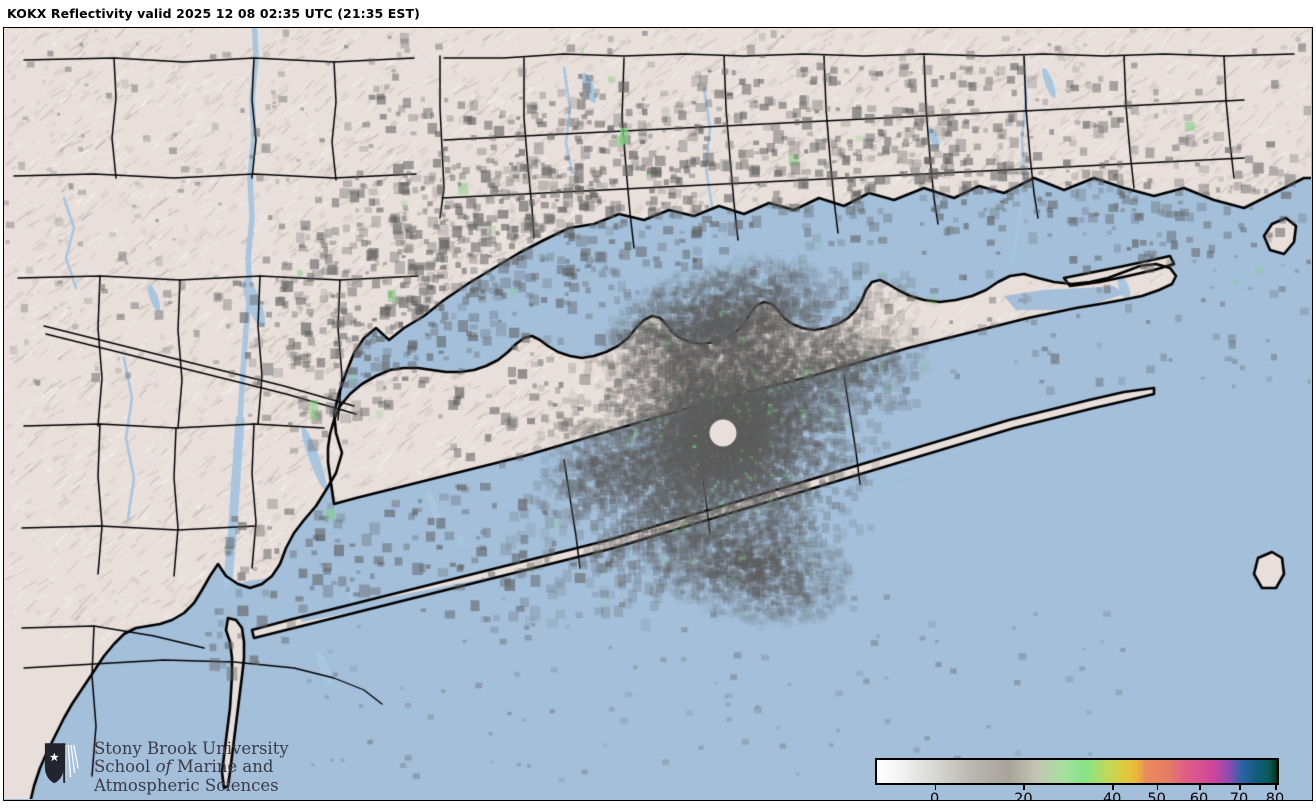 The width and height of the screenshot is (1316, 811). What do you see at coordinates (1112, 796) in the screenshot?
I see `colorbar-tick-label: 40` at bounding box center [1112, 796].